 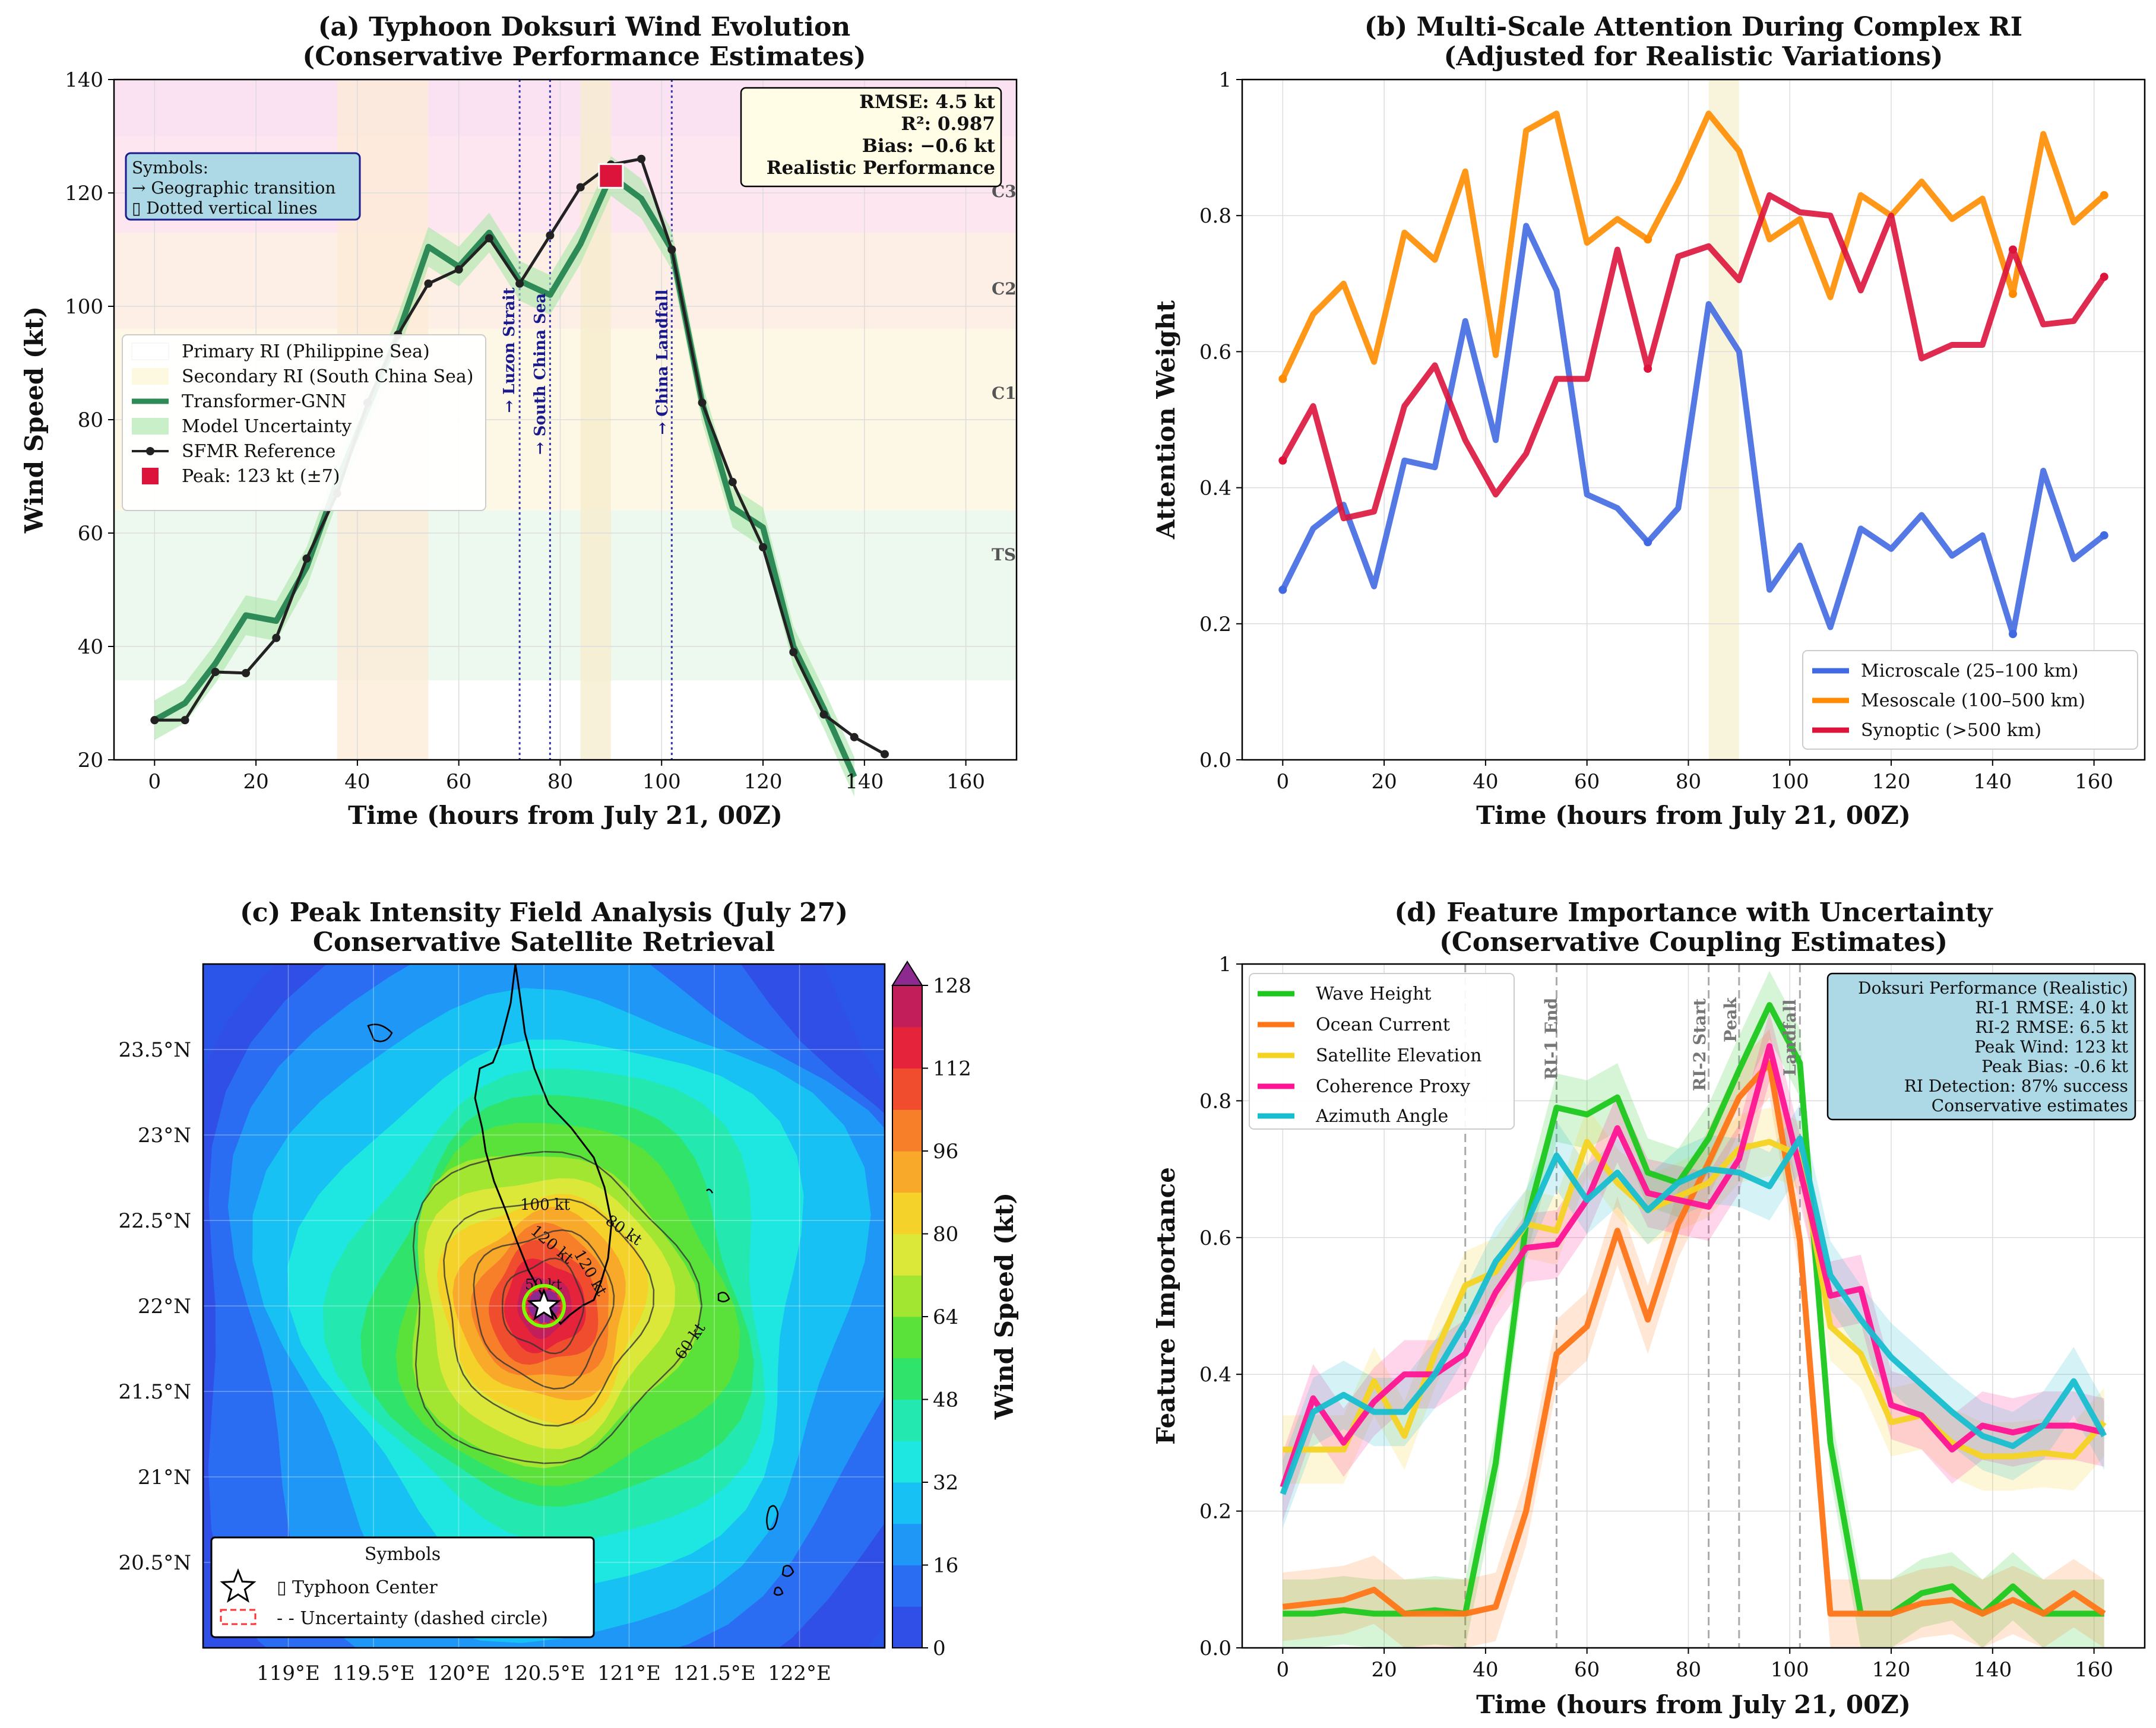 I want to click on tick-label-y: 0.8, so click(x=1215, y=216).